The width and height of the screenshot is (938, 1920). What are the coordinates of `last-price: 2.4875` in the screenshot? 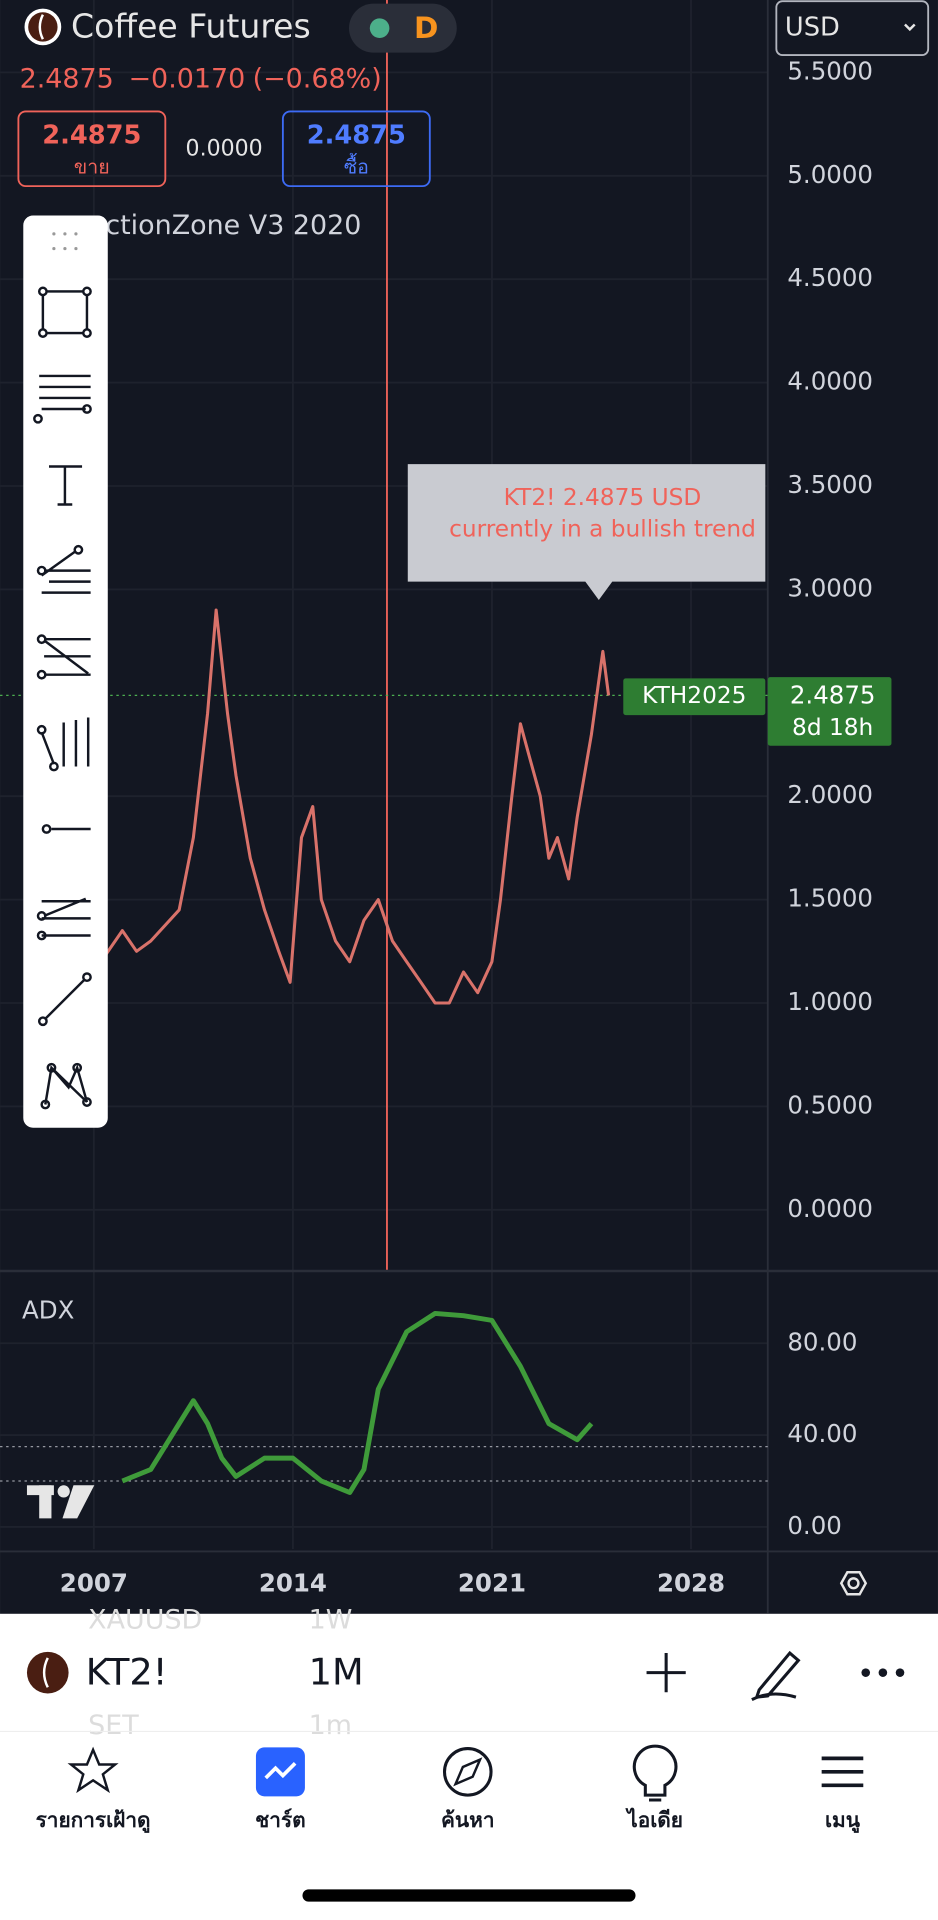 It's located at (67, 78).